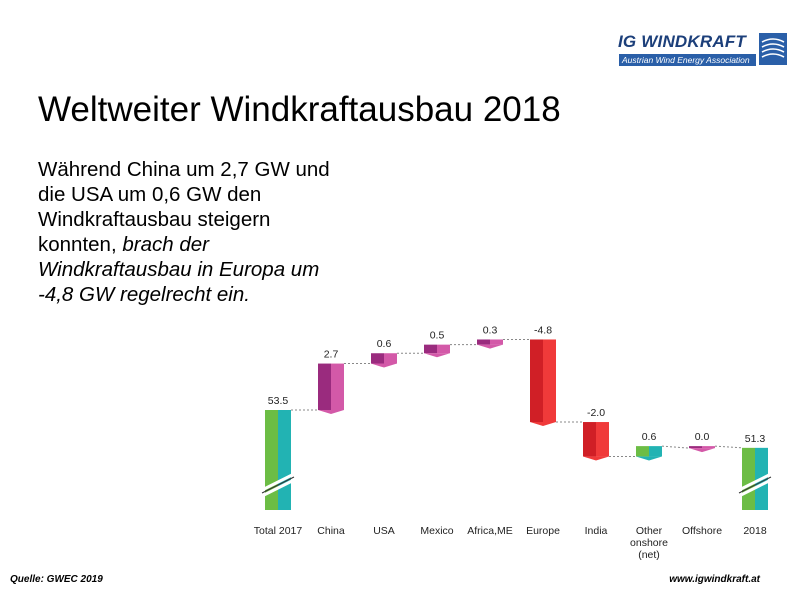  I want to click on category-label-4: Mexico, so click(436, 531).